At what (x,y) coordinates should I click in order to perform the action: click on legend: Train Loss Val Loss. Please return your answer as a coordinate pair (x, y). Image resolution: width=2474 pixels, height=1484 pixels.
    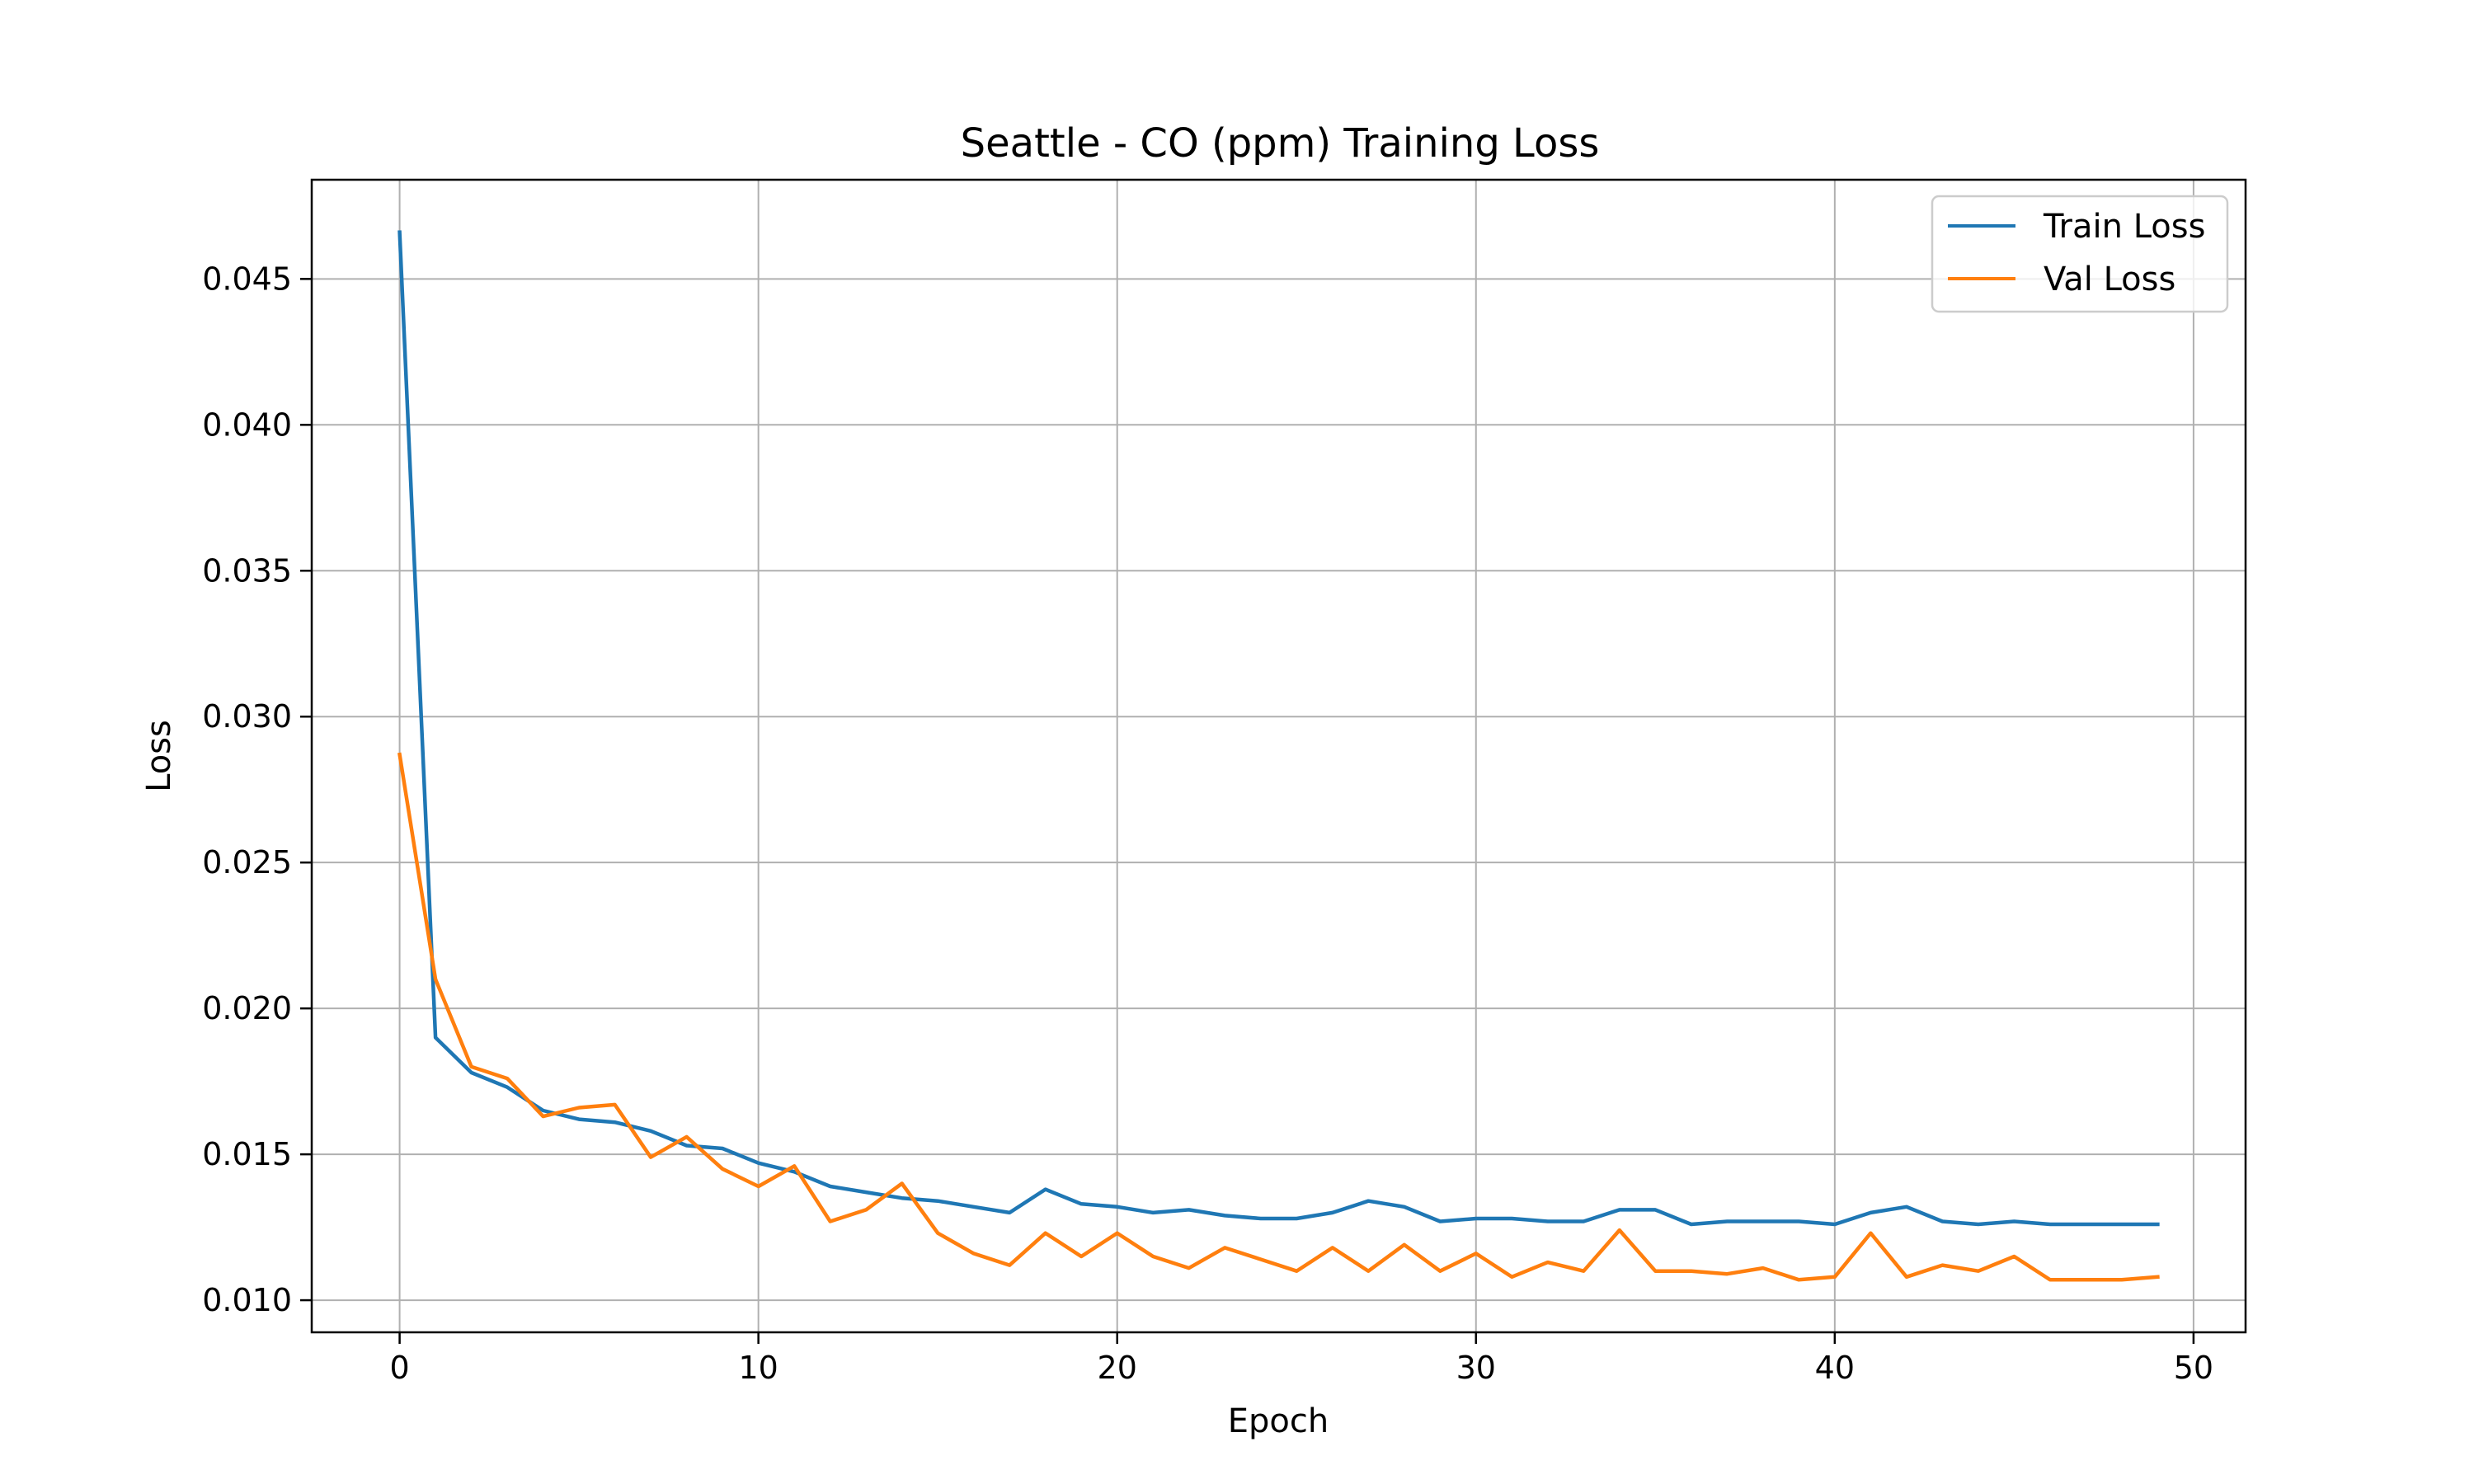
    Looking at the image, I should click on (2080, 254).